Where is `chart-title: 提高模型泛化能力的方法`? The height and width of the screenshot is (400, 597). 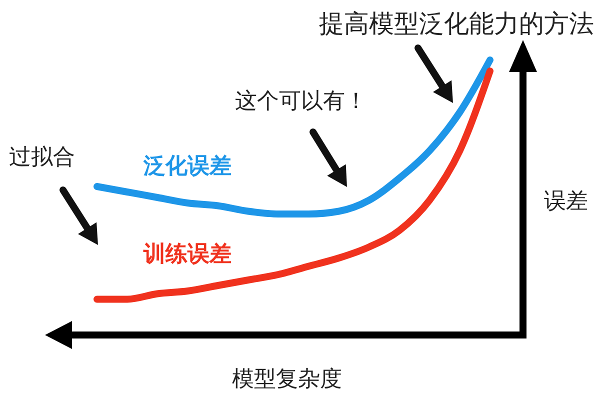
chart-title: 提高模型泛化能力的方法 is located at coordinates (456, 23).